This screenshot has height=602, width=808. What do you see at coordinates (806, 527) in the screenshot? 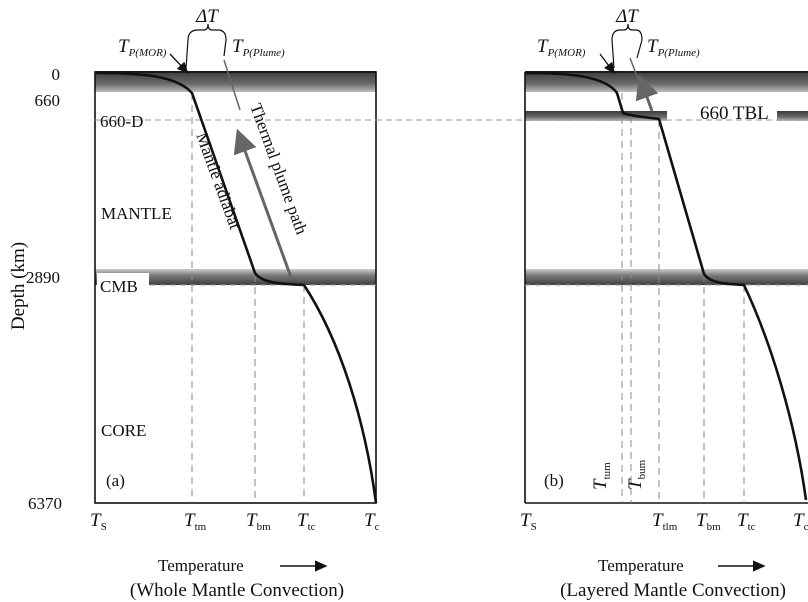
I see `x-tick-tc-b-sub: c` at bounding box center [806, 527].